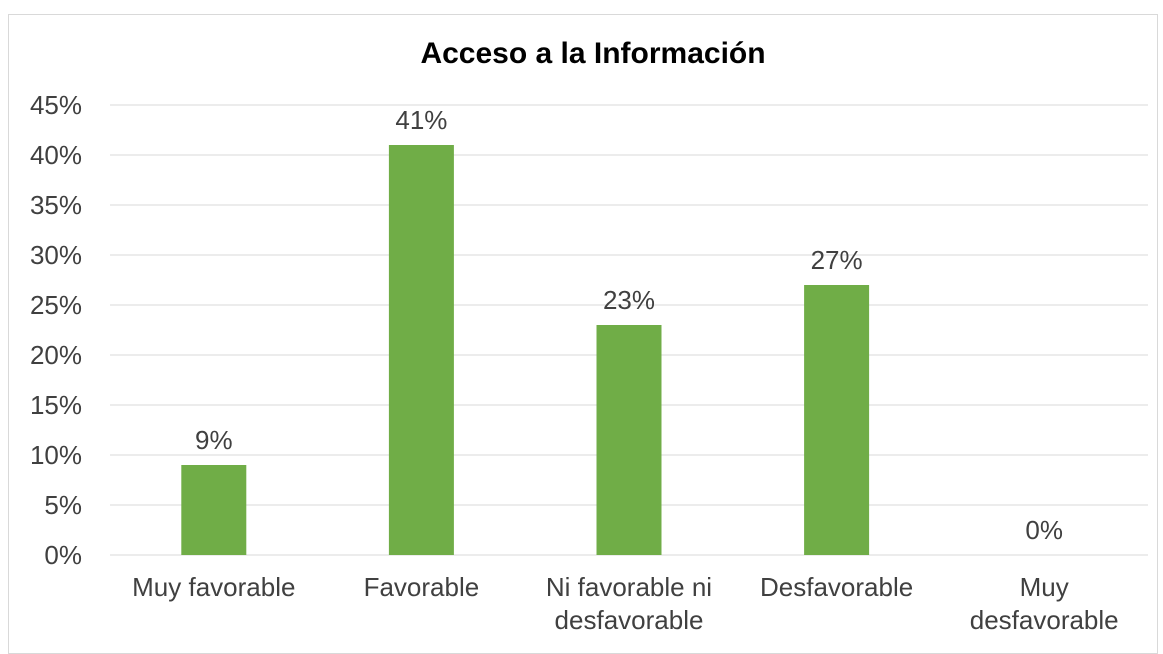  I want to click on data-label: 0%, so click(1044, 530).